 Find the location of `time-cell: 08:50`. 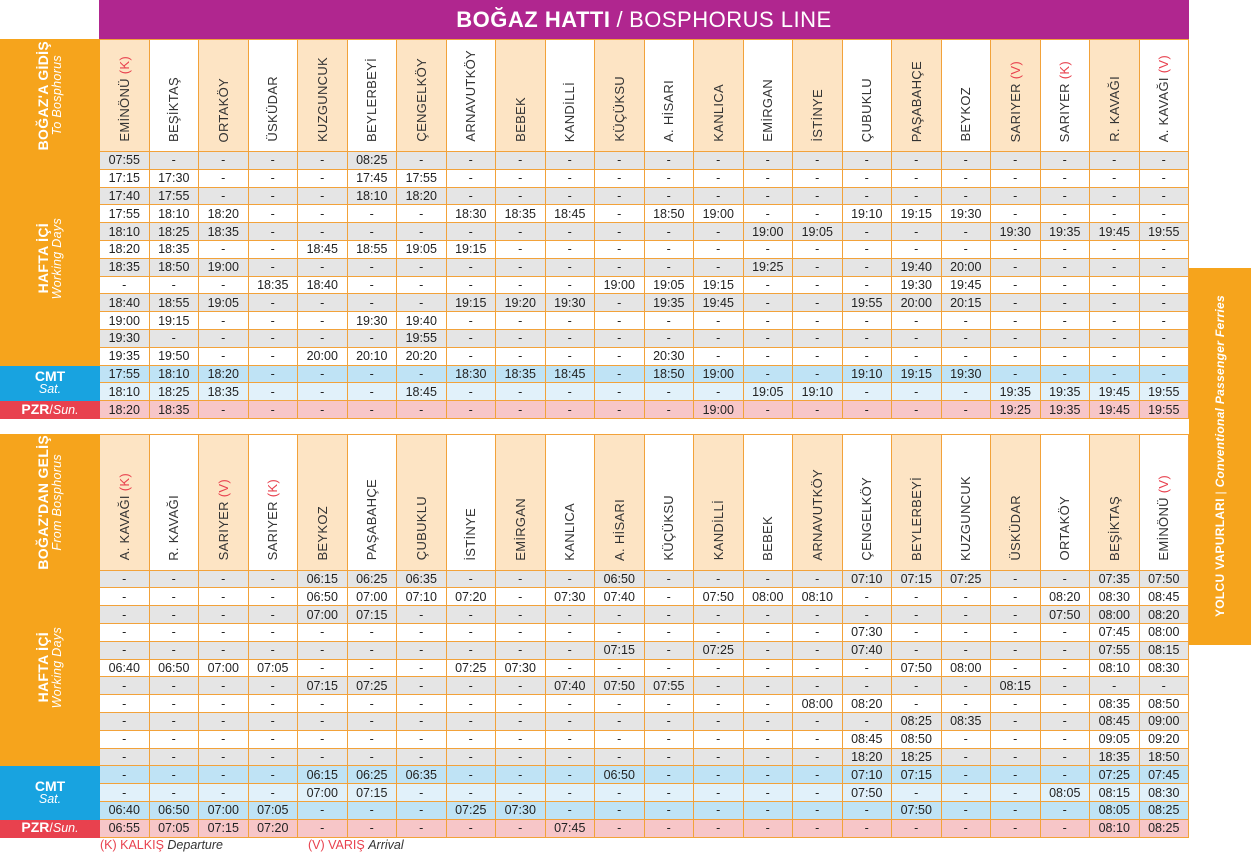

time-cell: 08:50 is located at coordinates (1163, 703).